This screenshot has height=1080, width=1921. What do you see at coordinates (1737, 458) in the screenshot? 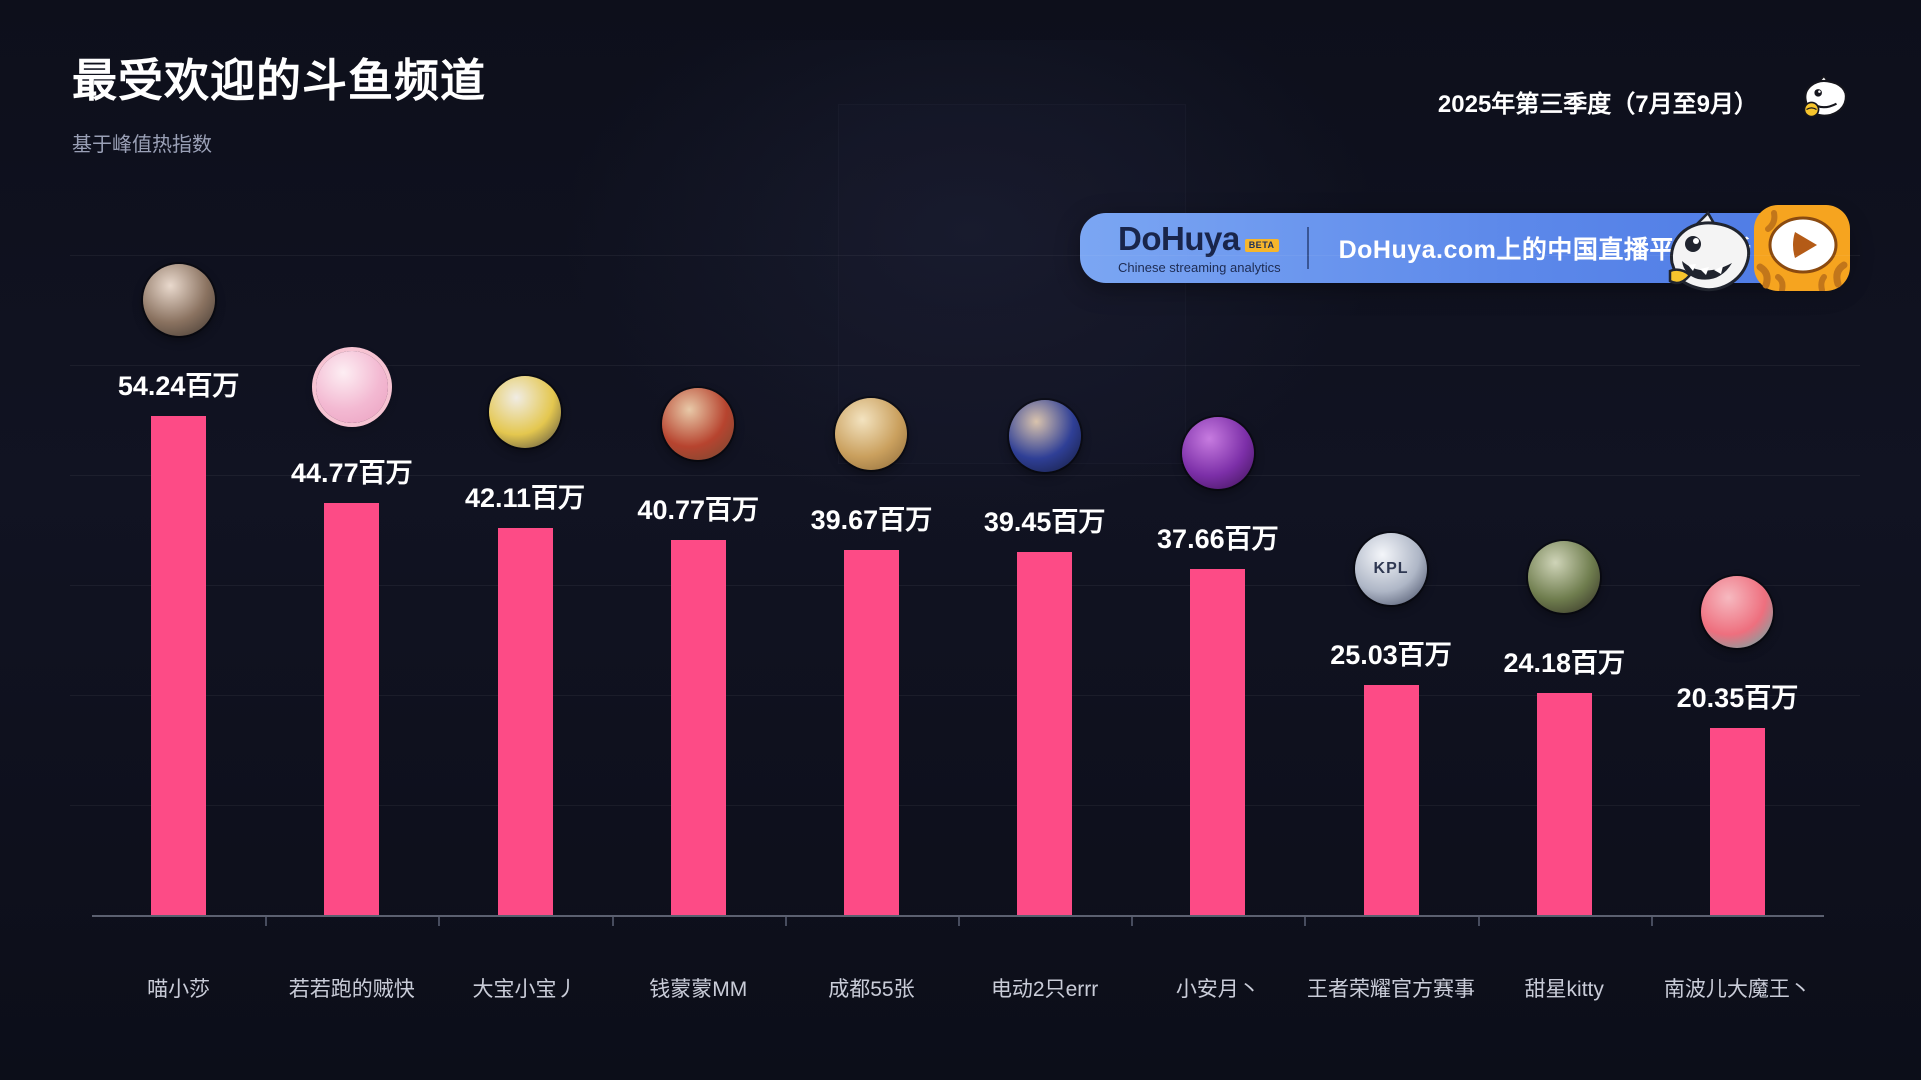
I see `chart-column: 20.35百万` at bounding box center [1737, 458].